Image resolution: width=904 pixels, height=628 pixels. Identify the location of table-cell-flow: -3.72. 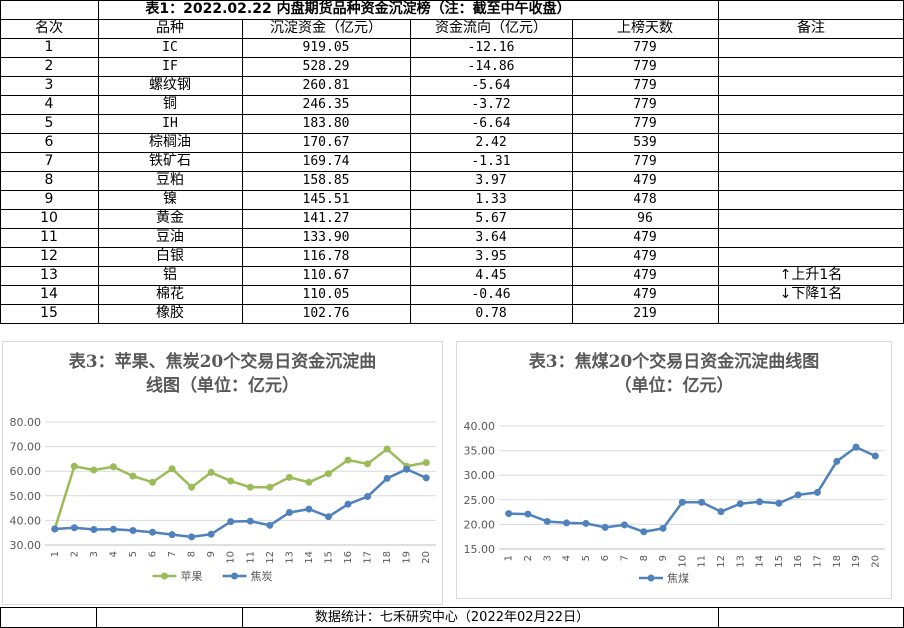
(491, 104).